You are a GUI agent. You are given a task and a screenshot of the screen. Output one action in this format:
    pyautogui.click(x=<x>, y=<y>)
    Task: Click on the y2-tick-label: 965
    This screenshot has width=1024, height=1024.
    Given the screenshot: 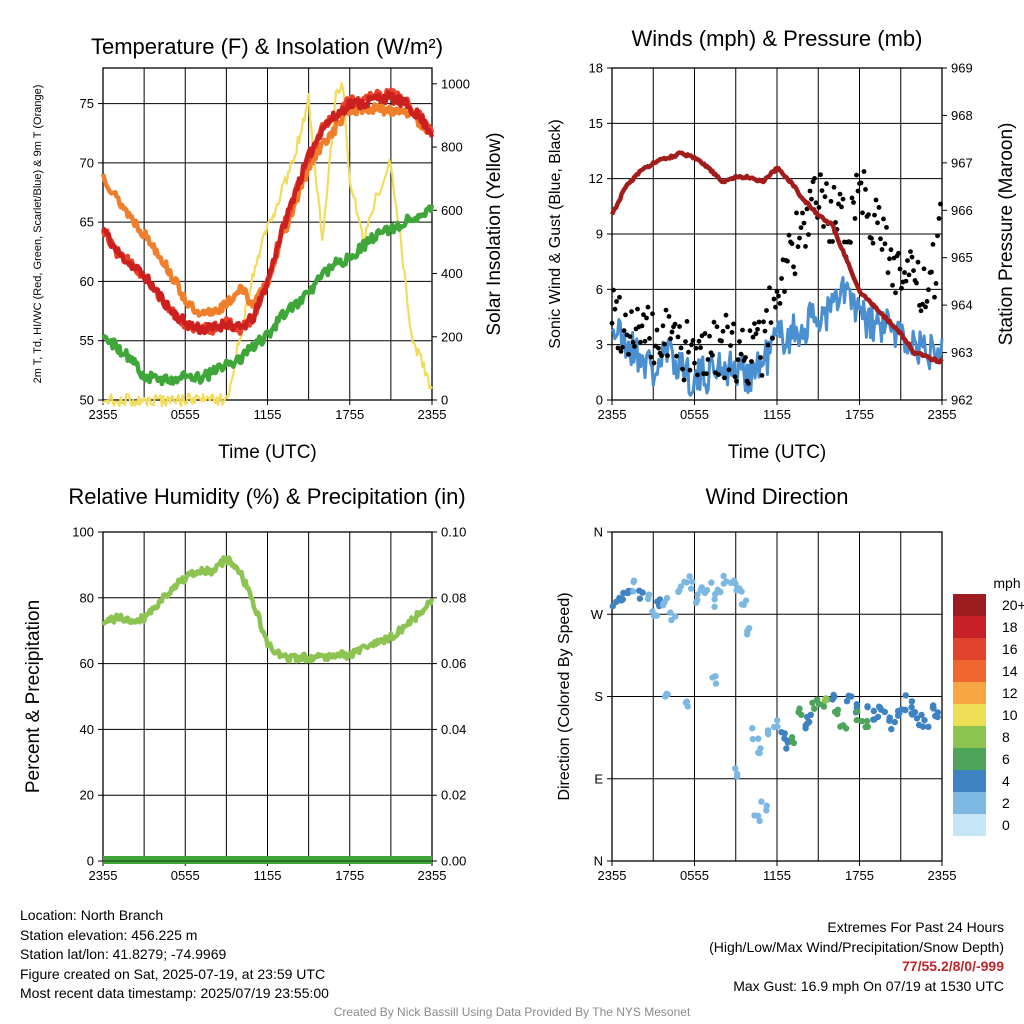 What is the action you would take?
    pyautogui.click(x=962, y=257)
    